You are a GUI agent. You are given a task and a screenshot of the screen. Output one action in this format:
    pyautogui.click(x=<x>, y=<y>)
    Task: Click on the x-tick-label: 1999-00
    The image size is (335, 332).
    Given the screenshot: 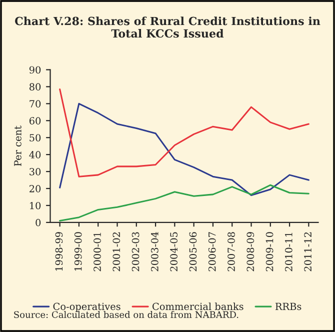 What is the action you would take?
    pyautogui.click(x=78, y=251)
    